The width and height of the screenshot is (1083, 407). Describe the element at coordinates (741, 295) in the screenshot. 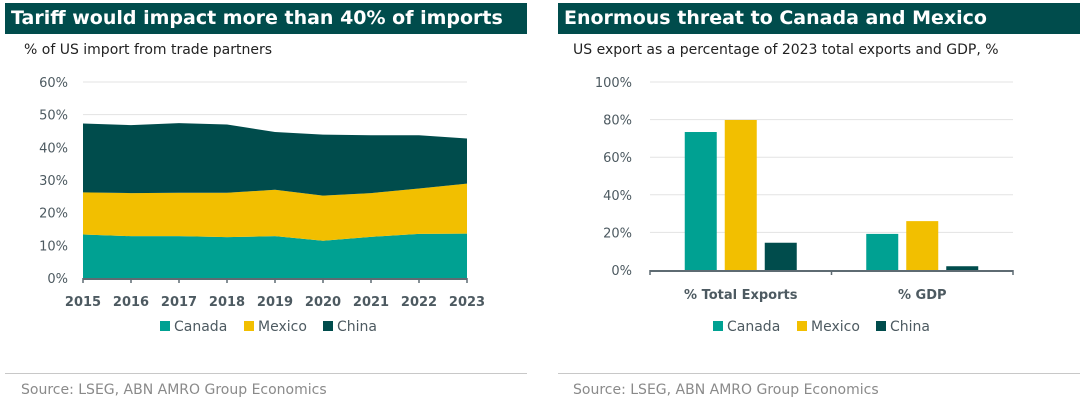

I see `x-category-label: % Total Exports` at that location.